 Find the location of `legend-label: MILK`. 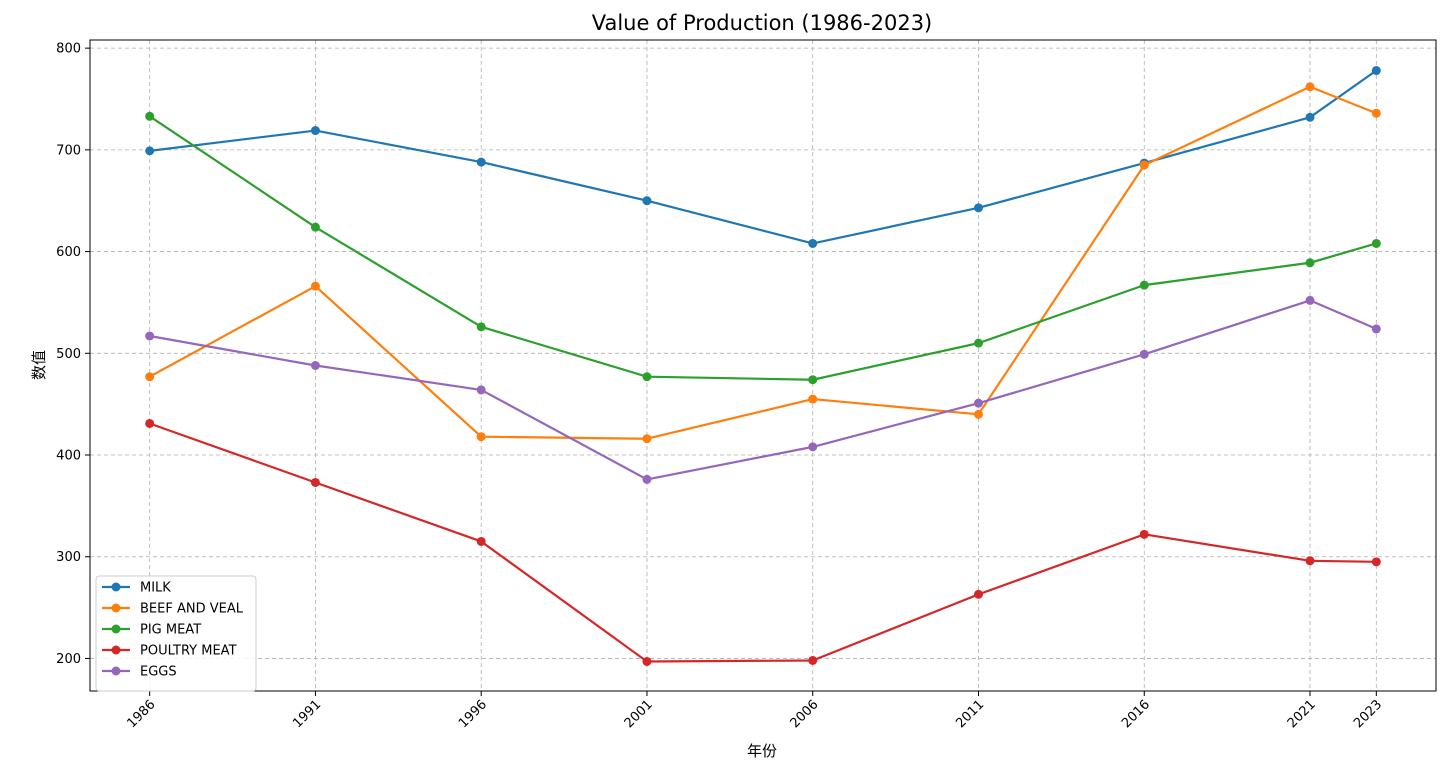

legend-label: MILK is located at coordinates (155, 588).